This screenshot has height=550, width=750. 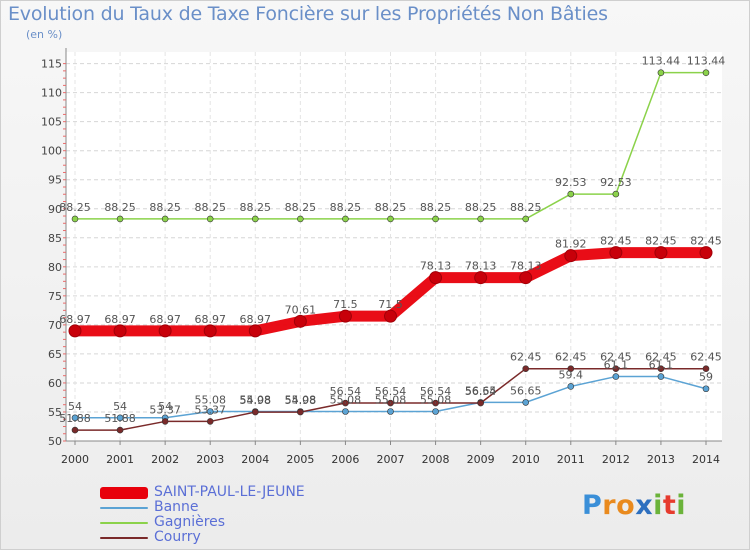 I want to click on y-tick-label: 60, so click(x=55, y=383).